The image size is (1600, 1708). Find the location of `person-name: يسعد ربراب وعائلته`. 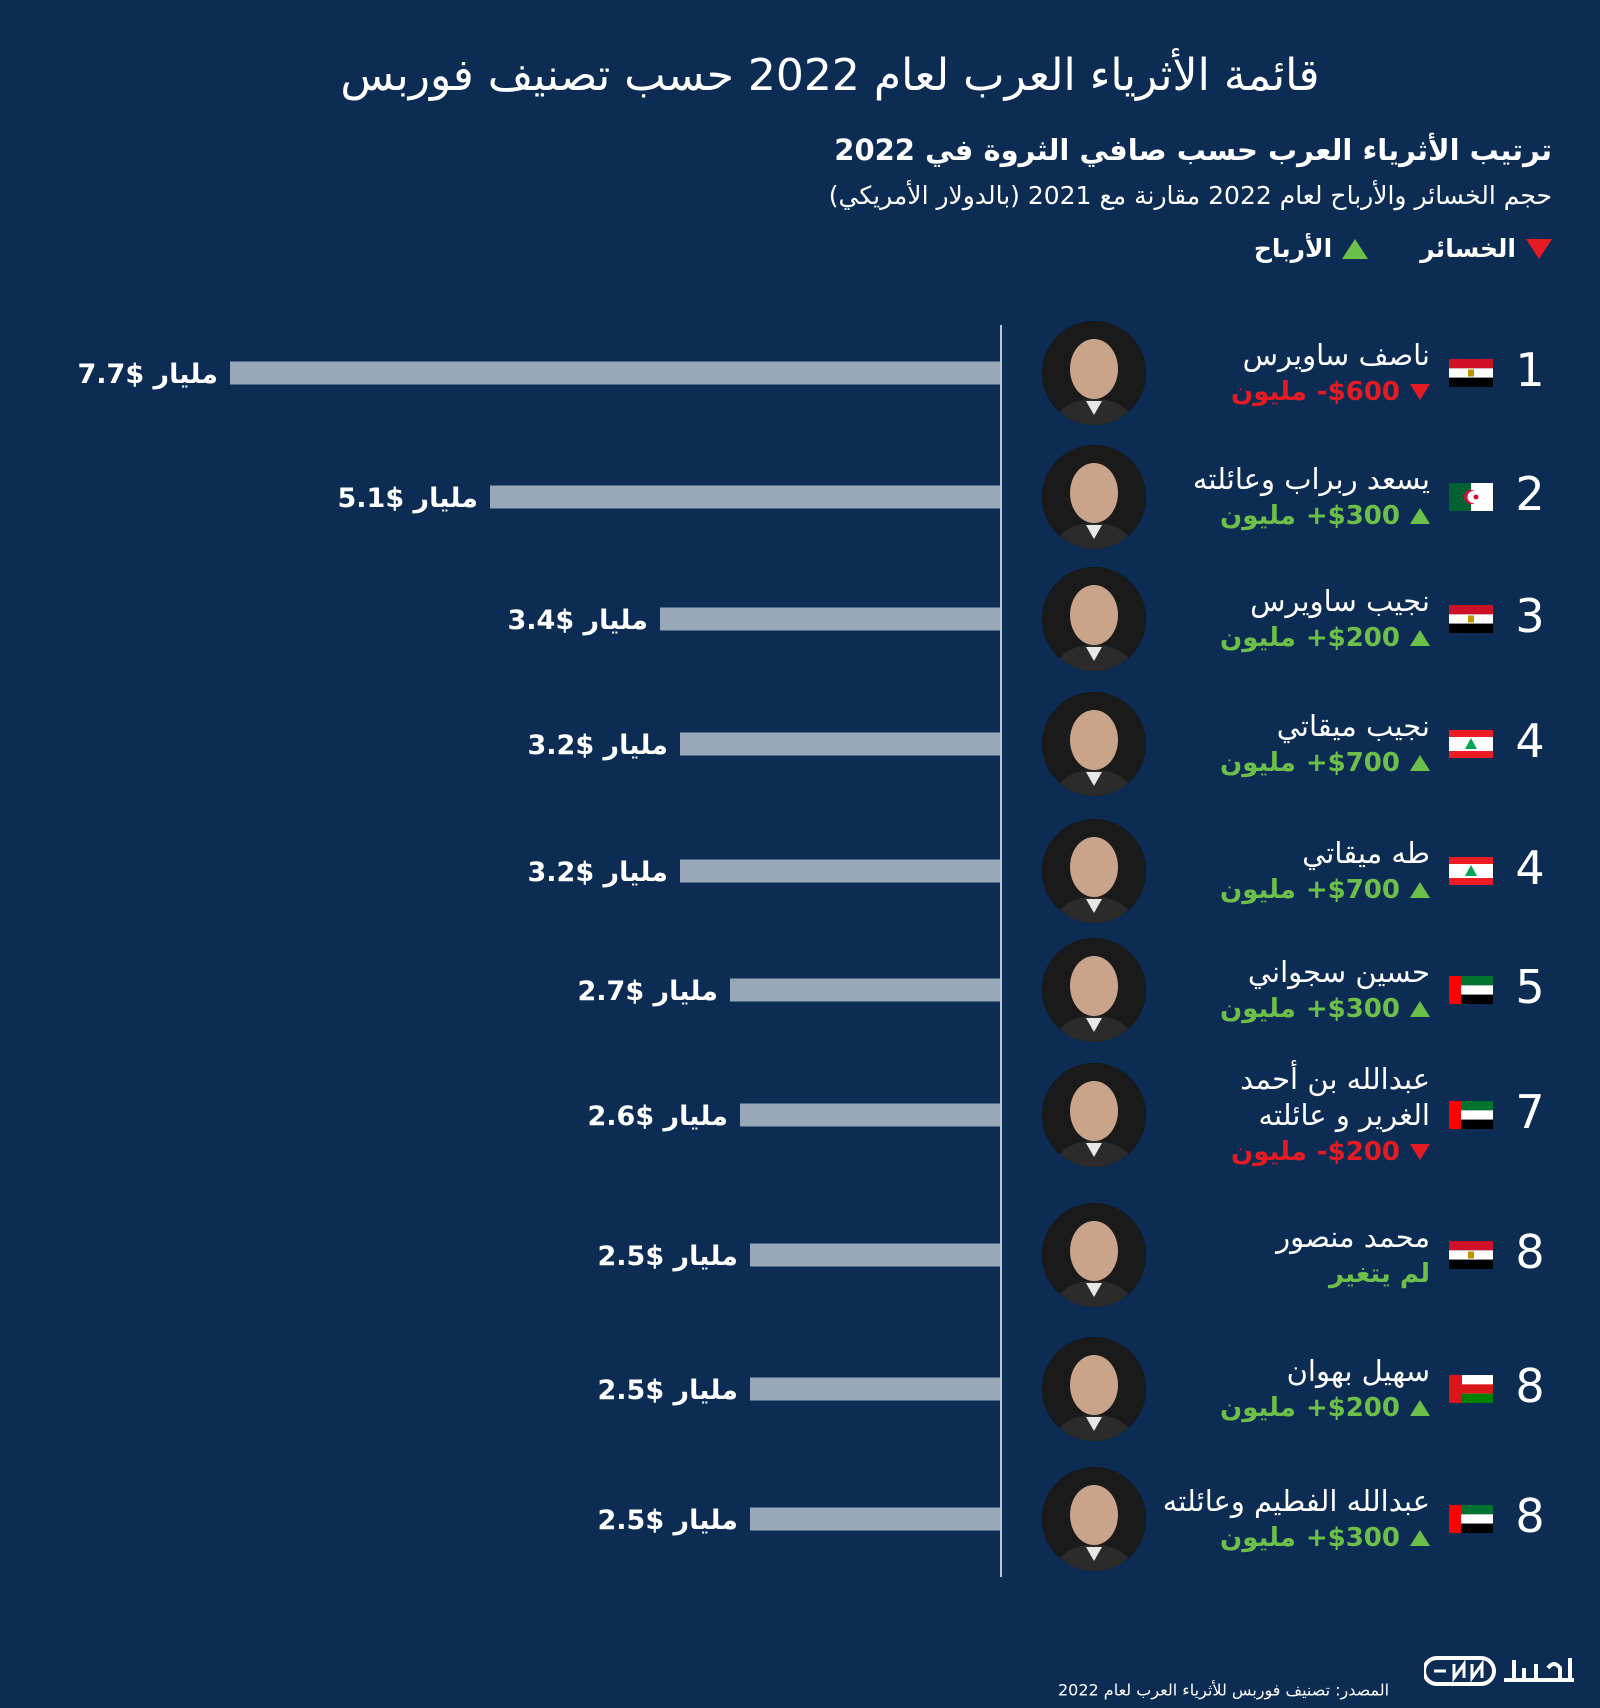

person-name: يسعد ربراب وعائلته is located at coordinates (1311, 479).